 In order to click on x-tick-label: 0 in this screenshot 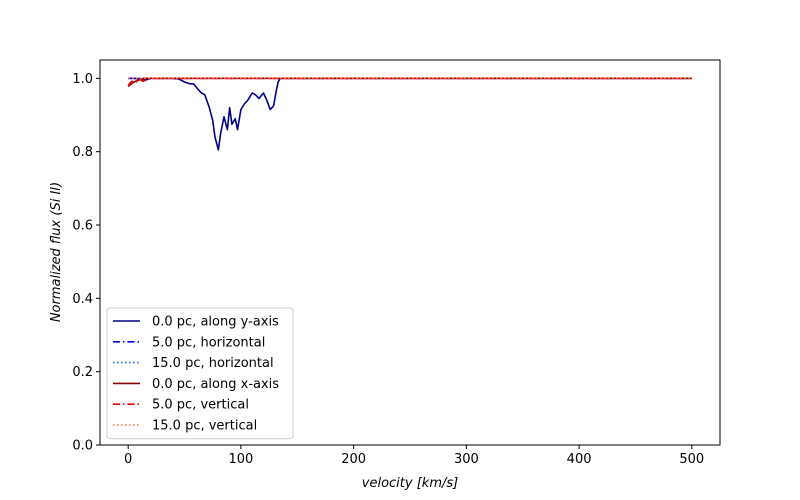, I will do `click(128, 459)`.